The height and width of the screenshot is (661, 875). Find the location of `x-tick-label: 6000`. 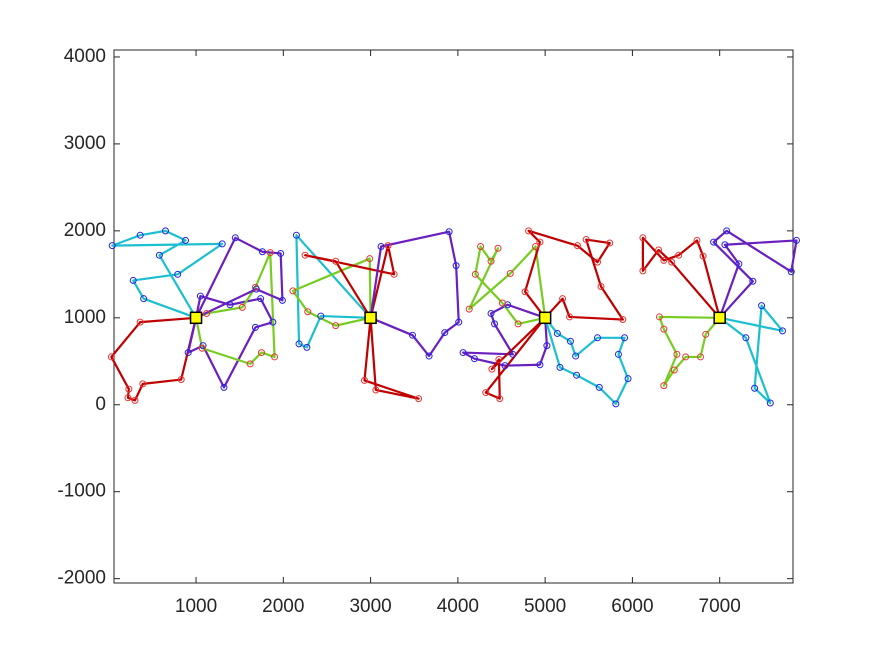

x-tick-label: 6000 is located at coordinates (632, 606).